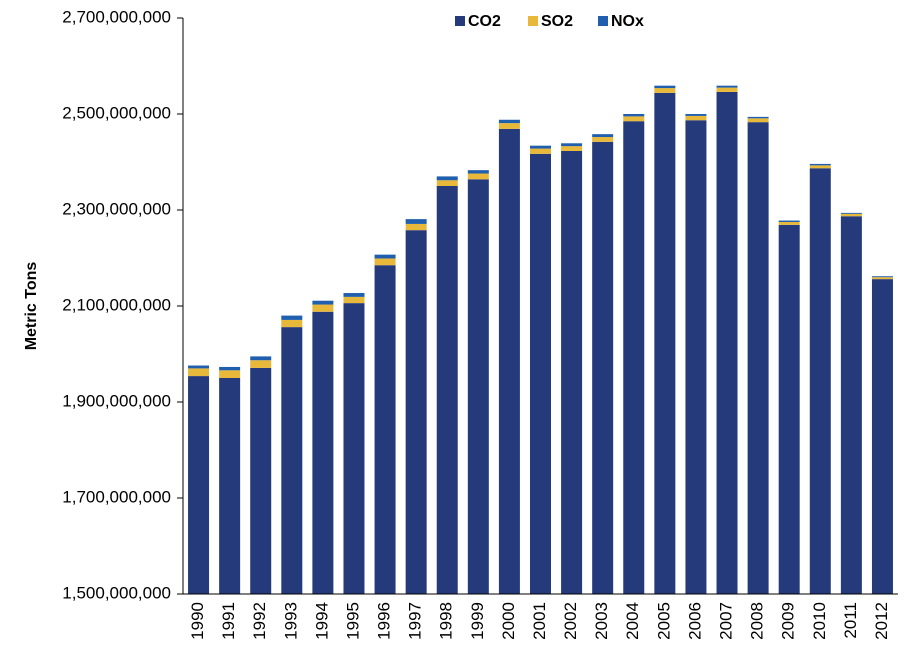  Describe the element at coordinates (570, 621) in the screenshot. I see `x-tick-label: 2002` at that location.